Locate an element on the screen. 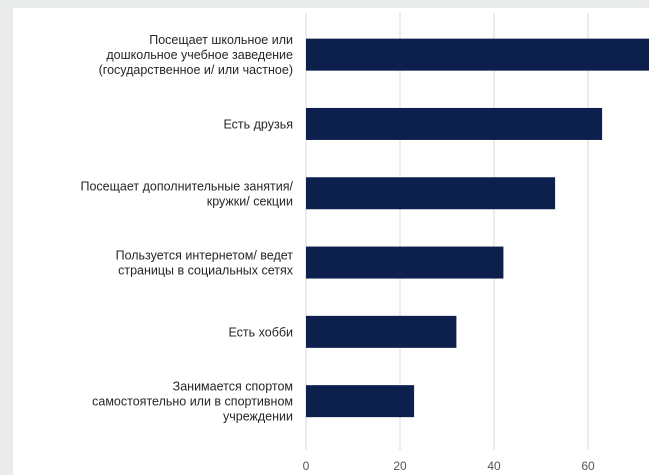 The height and width of the screenshot is (475, 649). category-label-1: Есть друзья is located at coordinates (258, 124).